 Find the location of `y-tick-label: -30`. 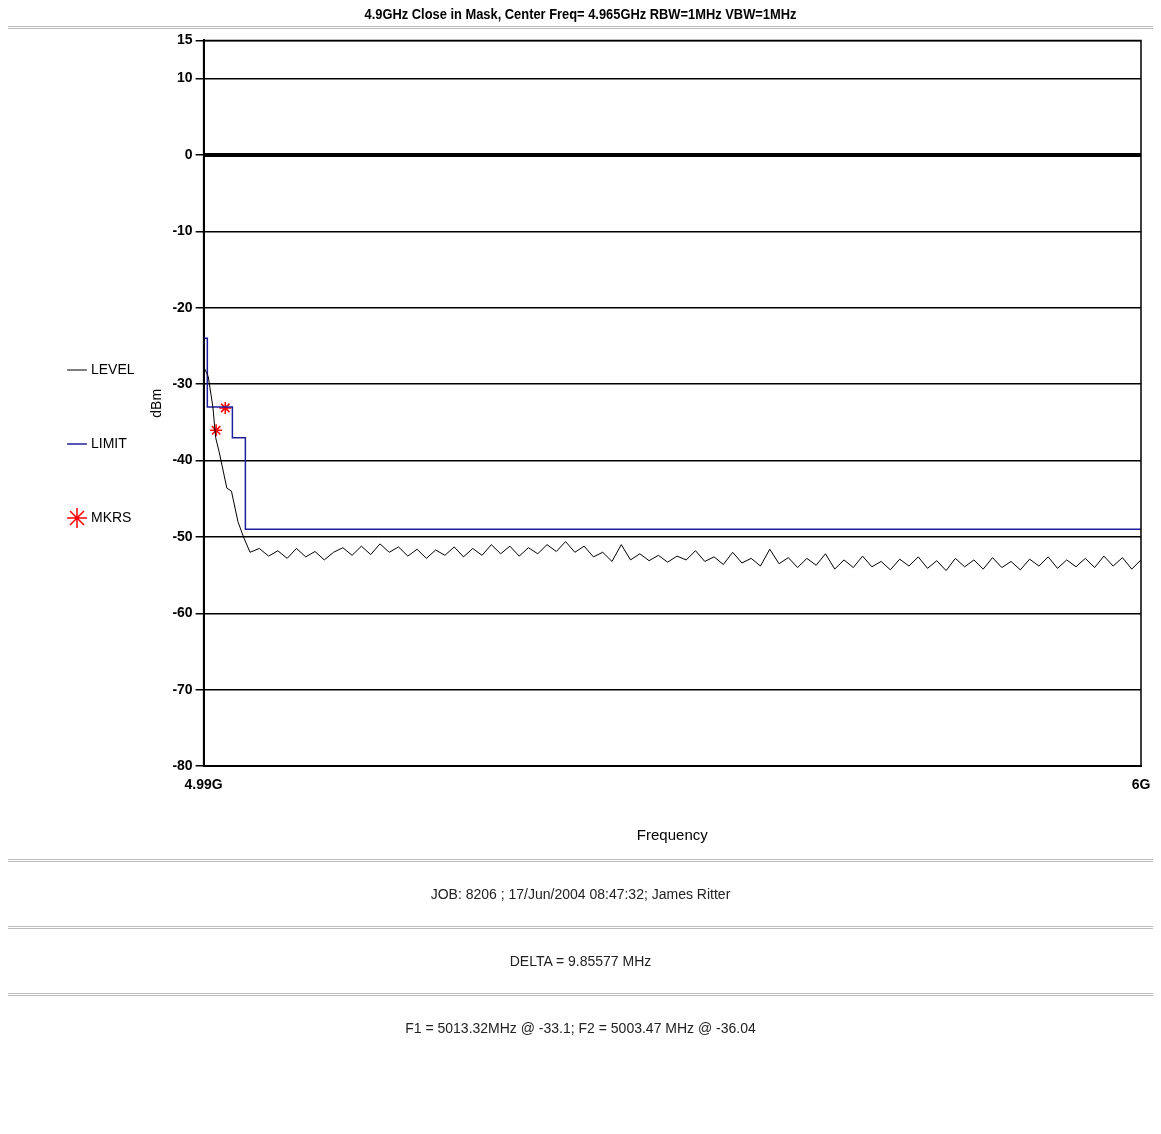

y-tick-label: -30 is located at coordinates (182, 383).